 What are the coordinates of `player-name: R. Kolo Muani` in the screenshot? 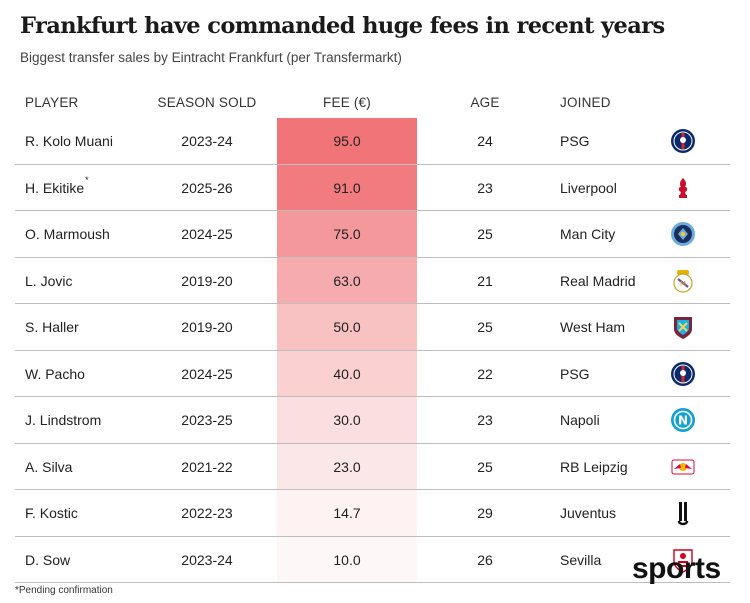 It's located at (69, 141).